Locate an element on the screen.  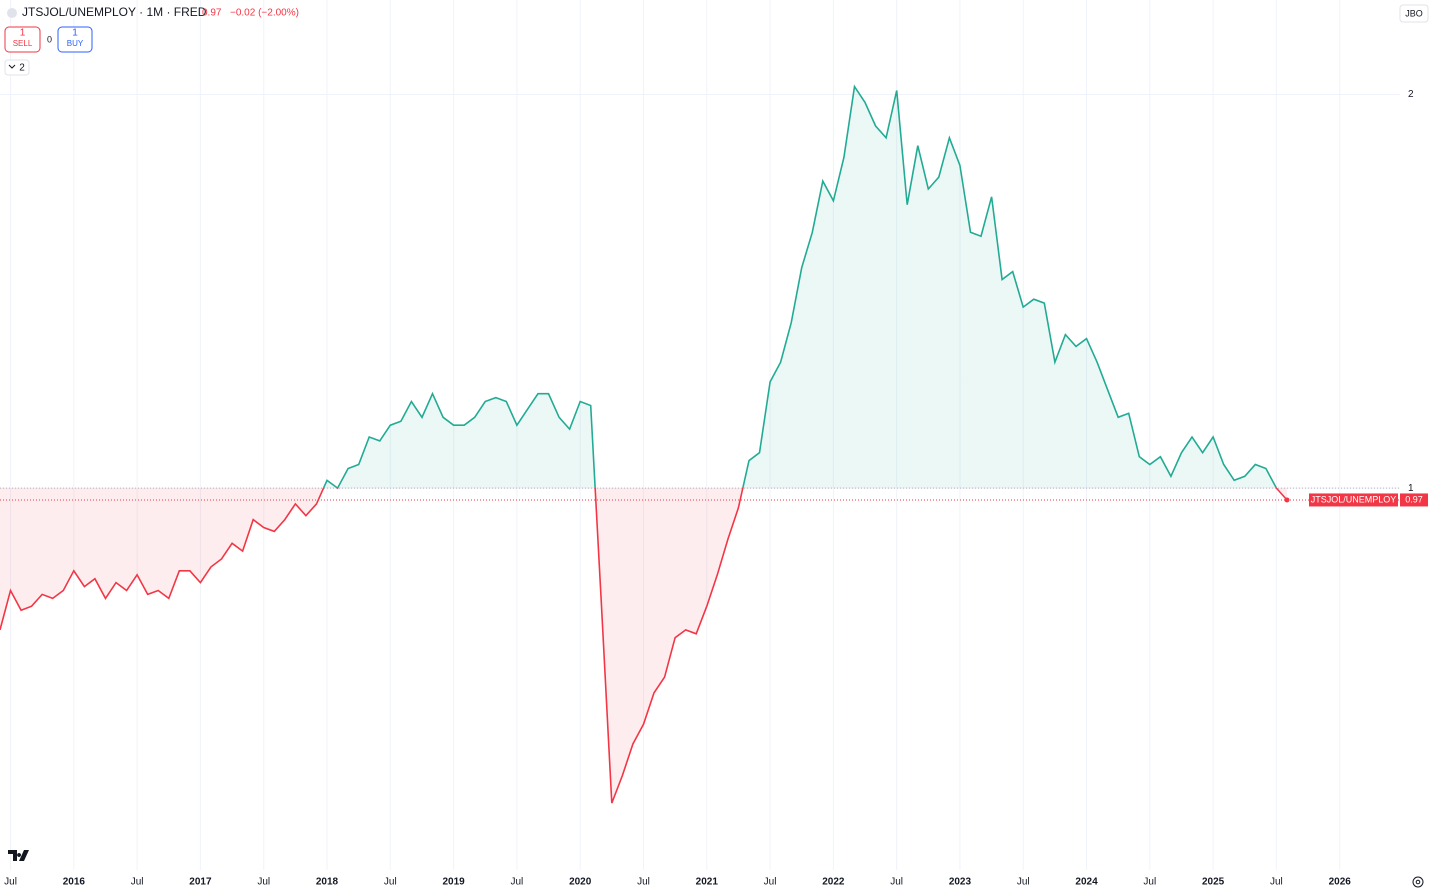
symbol-icon is located at coordinates (12, 13).